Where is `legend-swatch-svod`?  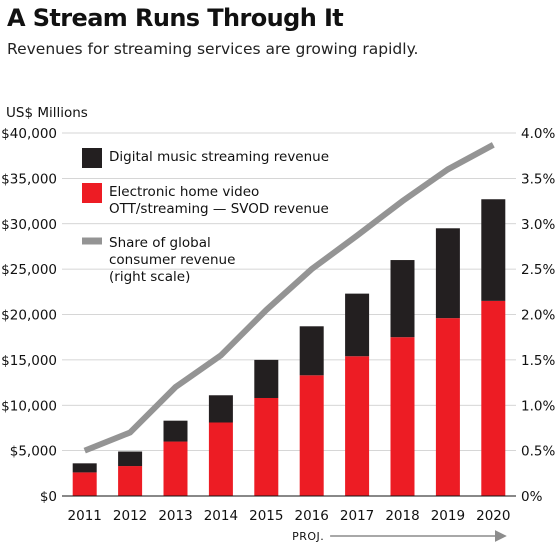 legend-swatch-svod is located at coordinates (92, 193).